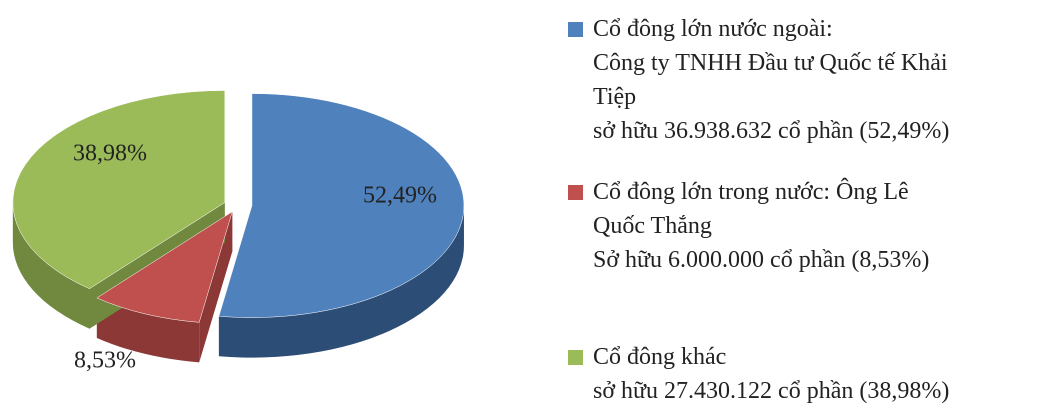  What do you see at coordinates (110, 154) in the screenshot?
I see `data-label: 38,98%` at bounding box center [110, 154].